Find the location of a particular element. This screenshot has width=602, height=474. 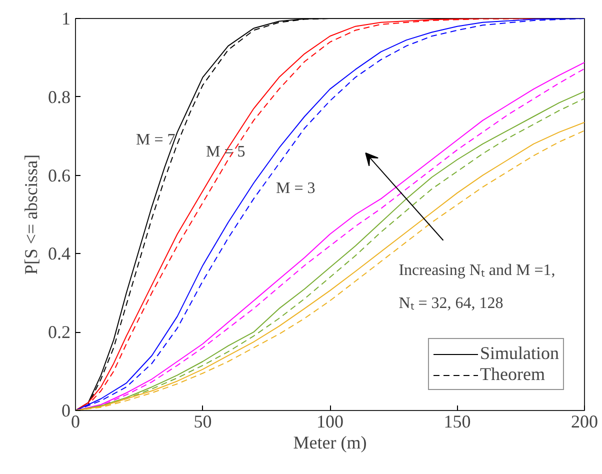

x-tick-label: 100 is located at coordinates (330, 422).